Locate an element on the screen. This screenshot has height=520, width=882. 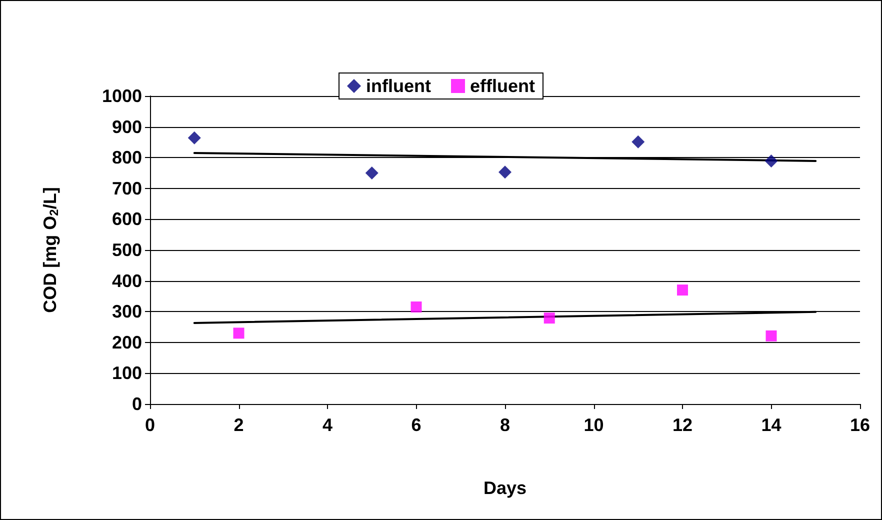
y-axis-title: COD [mg O2/L] is located at coordinates (50, 250).